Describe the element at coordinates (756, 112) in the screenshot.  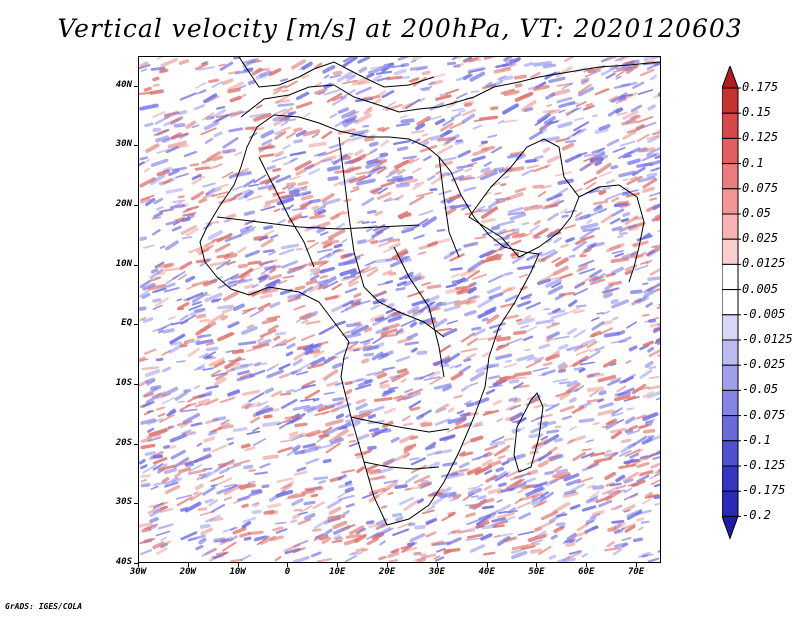
I see `colorbar-label: 0.15` at that location.